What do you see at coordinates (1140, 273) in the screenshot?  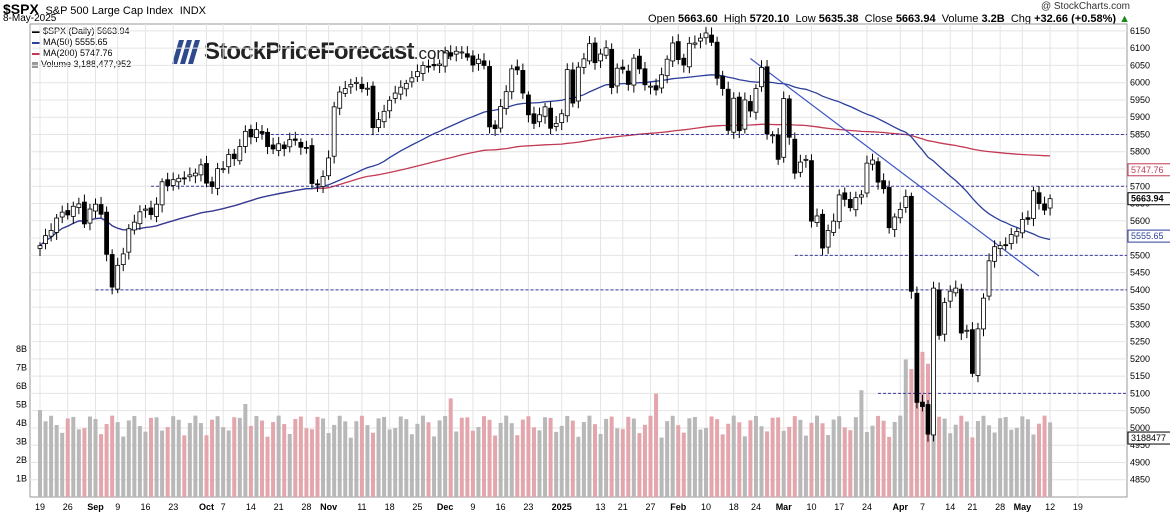 I see `y-tick-label-12: 5450` at bounding box center [1140, 273].